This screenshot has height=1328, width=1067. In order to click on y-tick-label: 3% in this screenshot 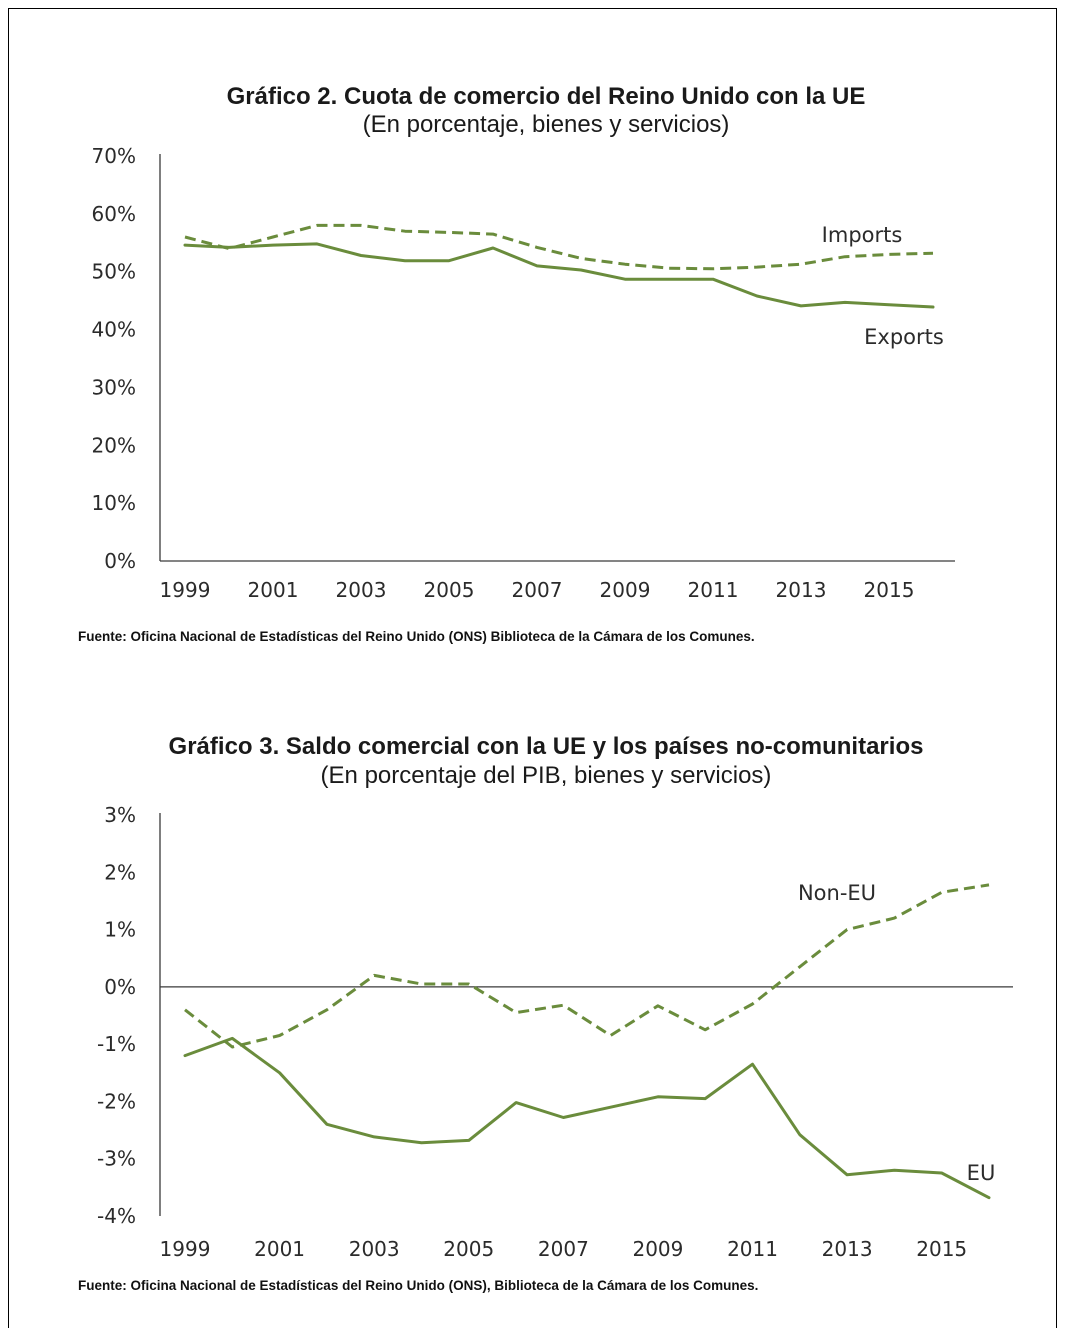, I will do `click(120, 815)`.